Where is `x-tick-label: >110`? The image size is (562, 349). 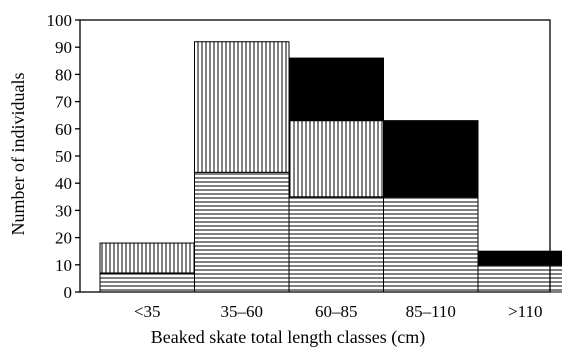 x-tick-label: >110 is located at coordinates (525, 311).